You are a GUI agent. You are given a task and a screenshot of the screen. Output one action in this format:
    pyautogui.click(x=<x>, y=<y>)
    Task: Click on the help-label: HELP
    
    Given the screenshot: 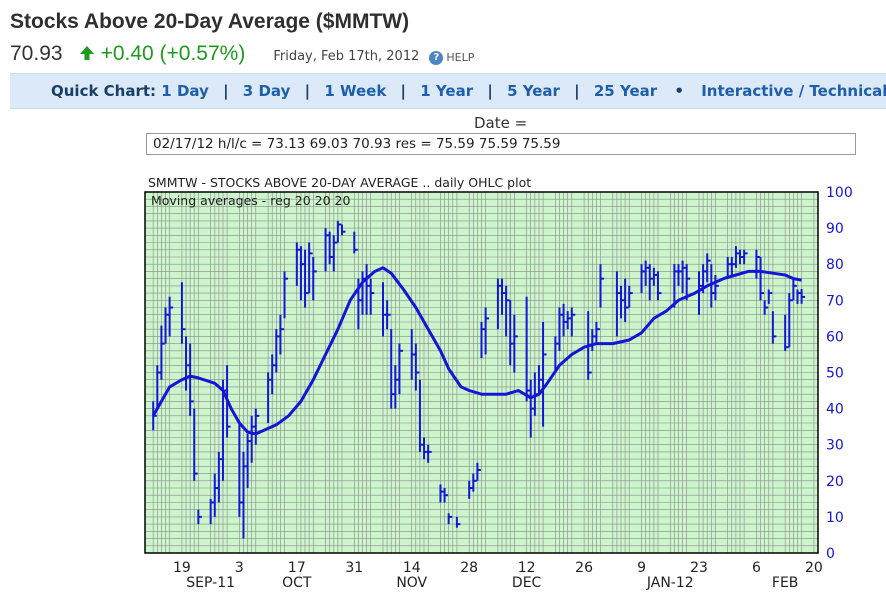 What is the action you would take?
    pyautogui.click(x=460, y=57)
    